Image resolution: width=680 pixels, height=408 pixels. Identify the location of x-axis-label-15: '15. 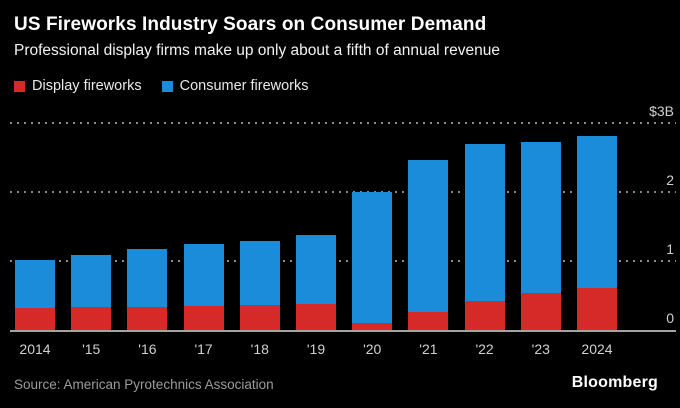
(91, 349).